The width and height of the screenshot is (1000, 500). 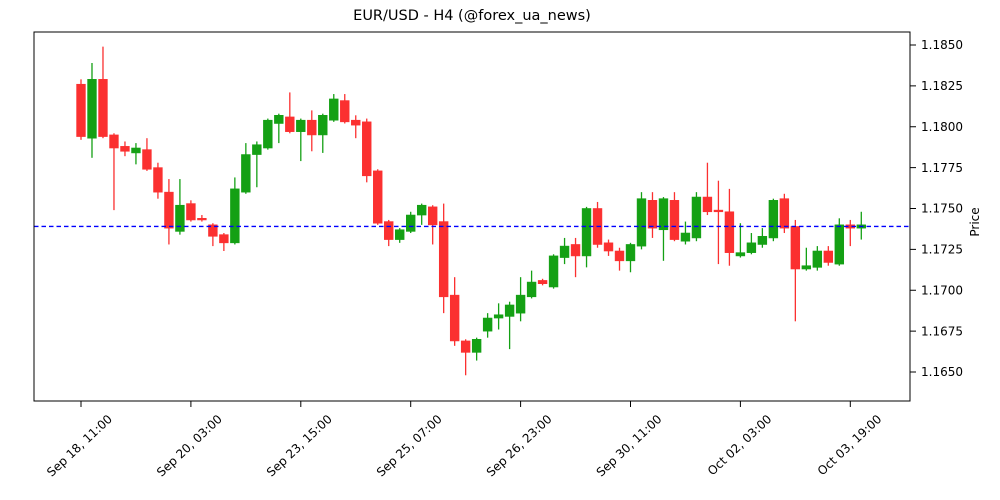 I want to click on y-tick-label: 1.1800, so click(x=942, y=127).